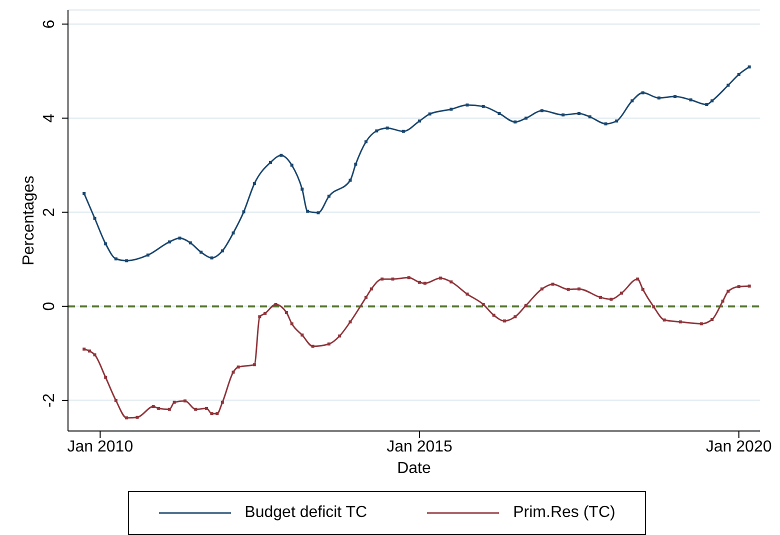 This screenshot has width=780, height=535. What do you see at coordinates (29, 221) in the screenshot?
I see `y-axis-title: Percentages` at bounding box center [29, 221].